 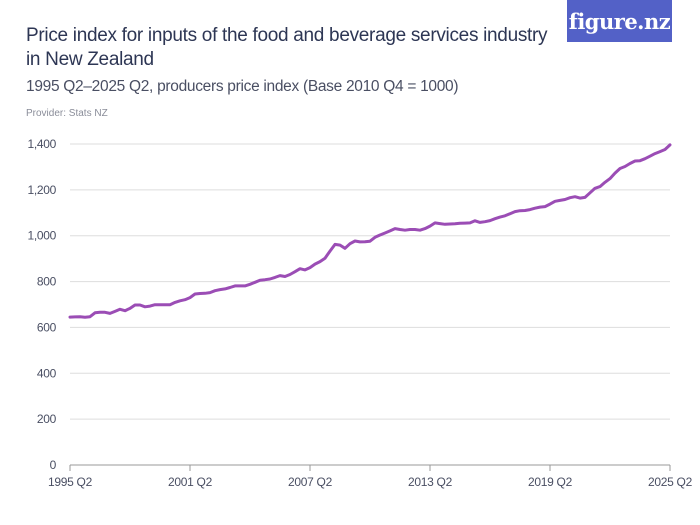 I want to click on x-tick-label: 2007 Q2, so click(x=310, y=482).